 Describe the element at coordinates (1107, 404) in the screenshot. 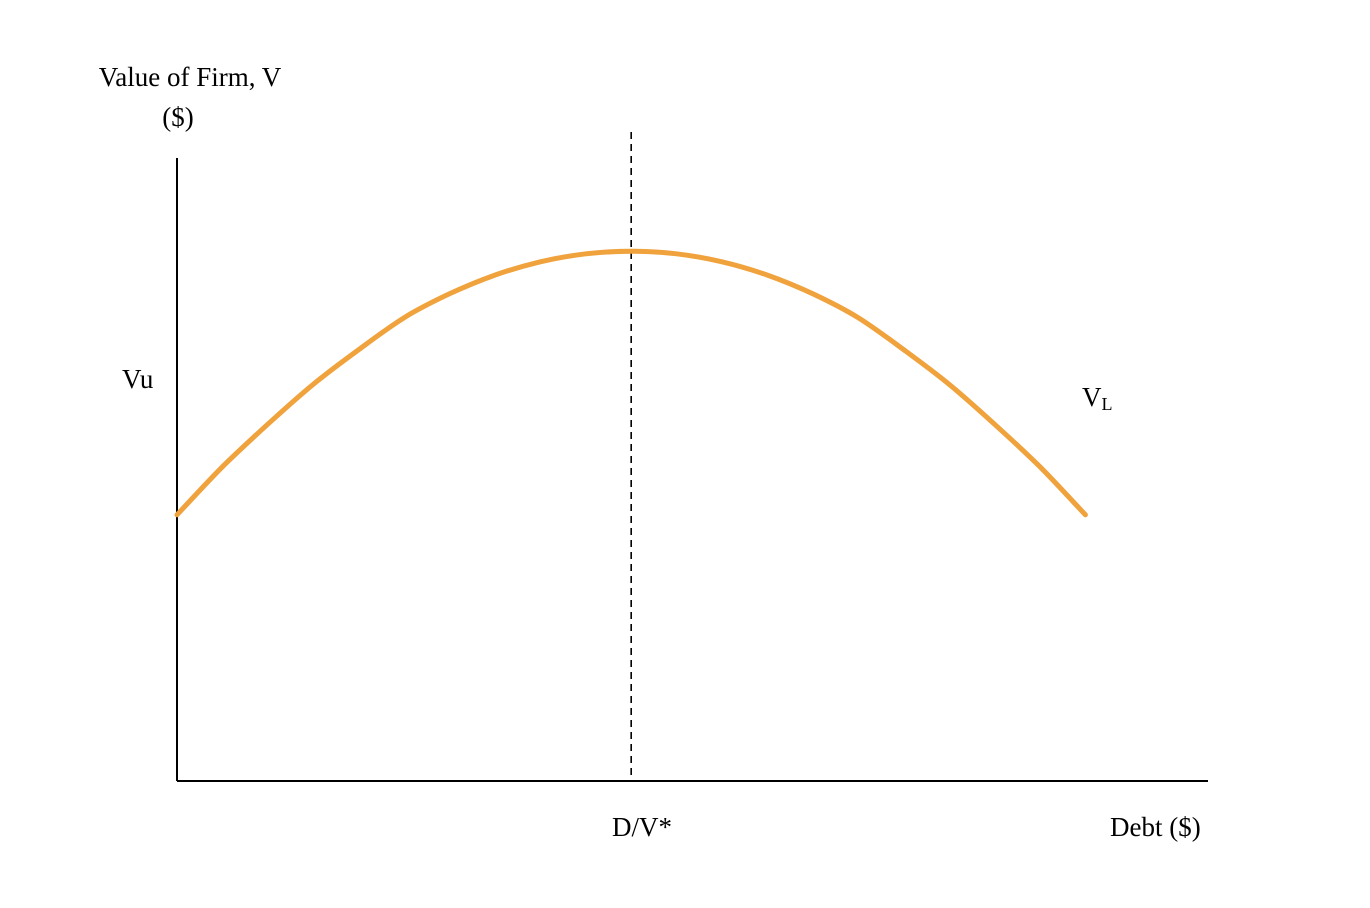

I see `series-label-vl-sub: L` at that location.